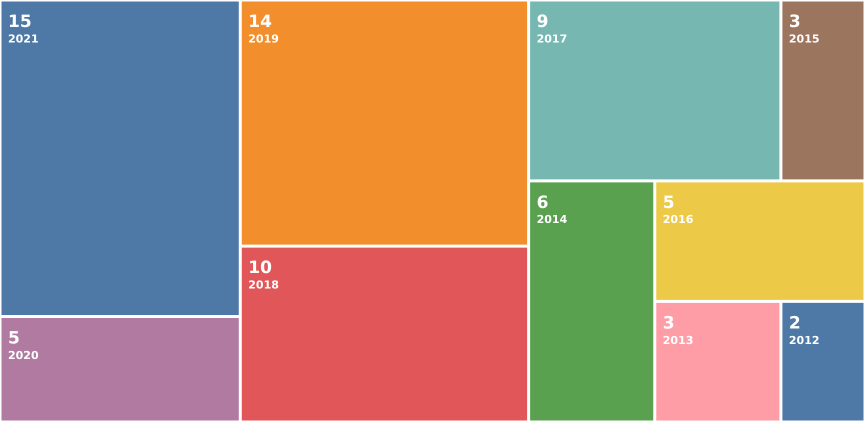 This screenshot has height=422, width=865. Describe the element at coordinates (552, 39) in the screenshot. I see `category-label: 2017` at that location.